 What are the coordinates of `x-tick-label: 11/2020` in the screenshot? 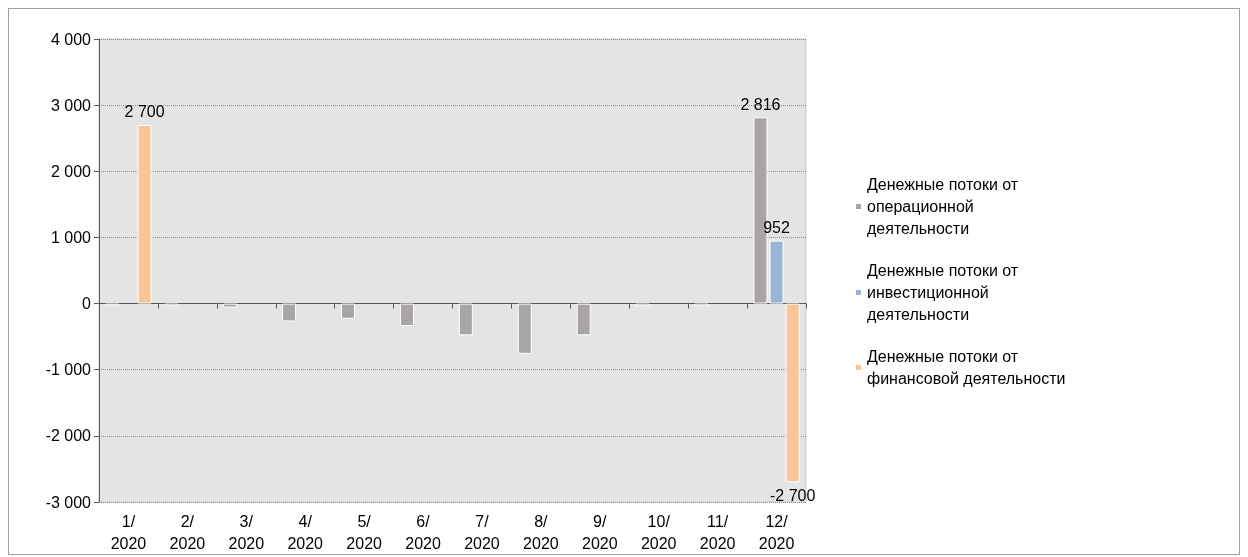 It's located at (717, 532).